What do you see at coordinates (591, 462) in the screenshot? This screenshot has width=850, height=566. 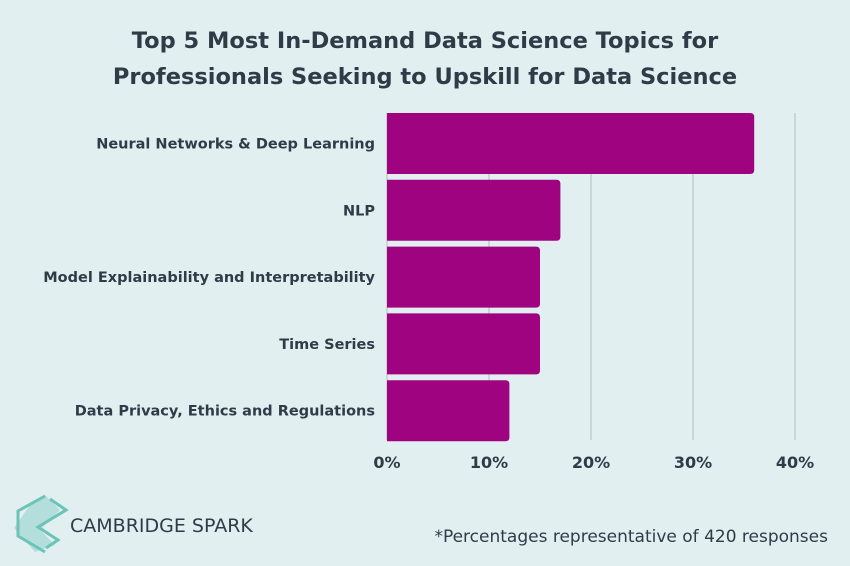 I see `x-tick-label: 20%` at bounding box center [591, 462].